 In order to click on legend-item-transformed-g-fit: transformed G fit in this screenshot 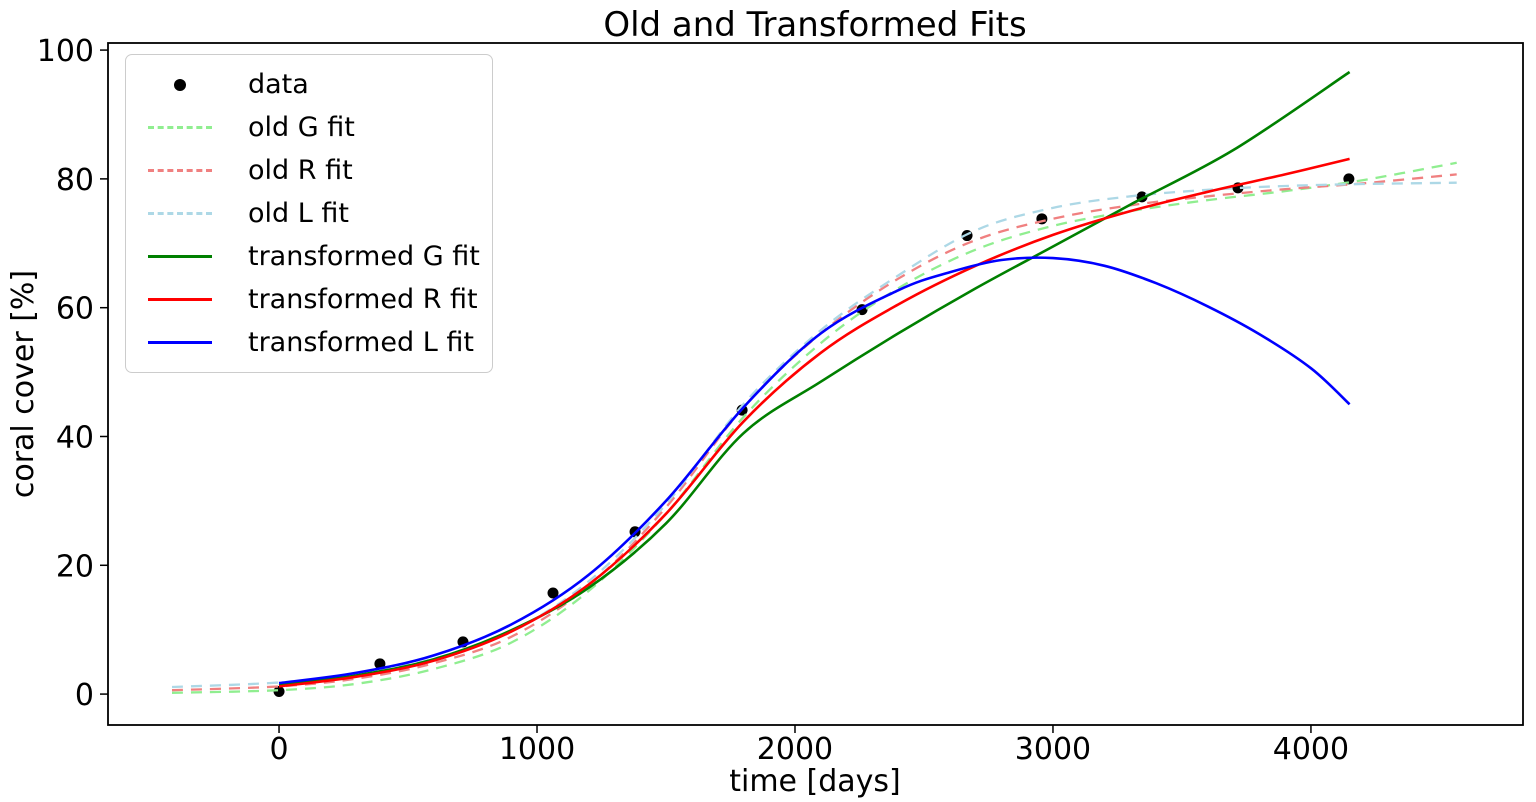, I will do `click(309, 257)`.